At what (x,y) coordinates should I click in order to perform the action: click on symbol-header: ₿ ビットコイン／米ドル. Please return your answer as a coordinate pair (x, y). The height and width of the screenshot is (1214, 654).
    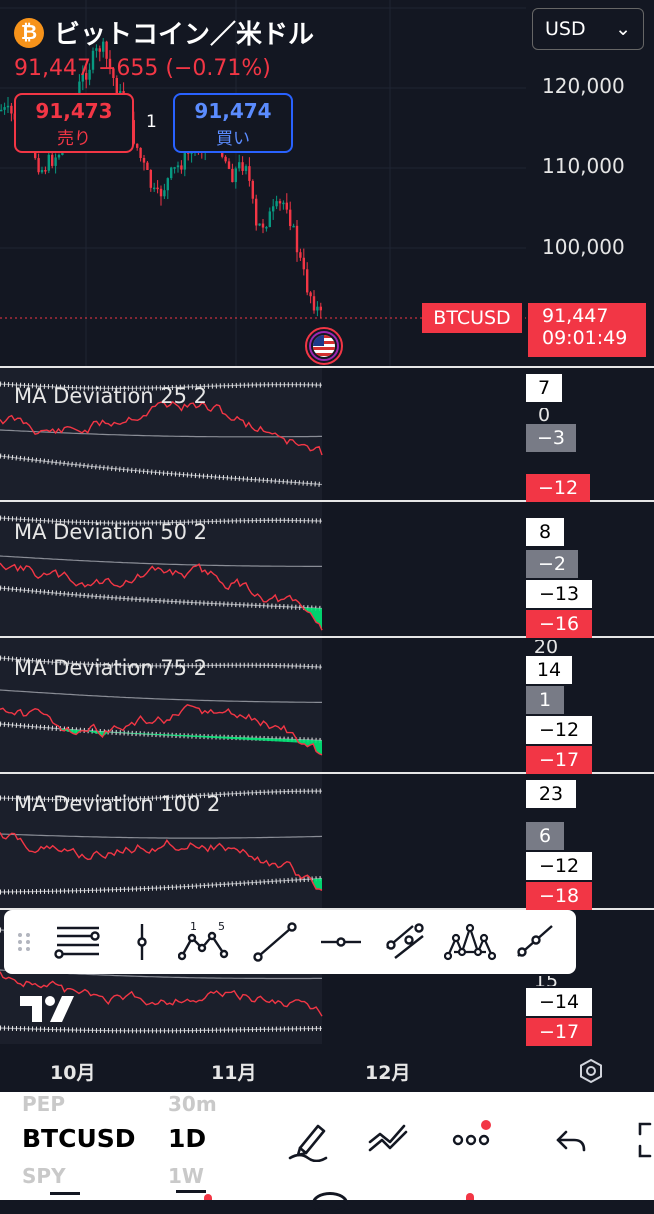
    Looking at the image, I should click on (164, 32).